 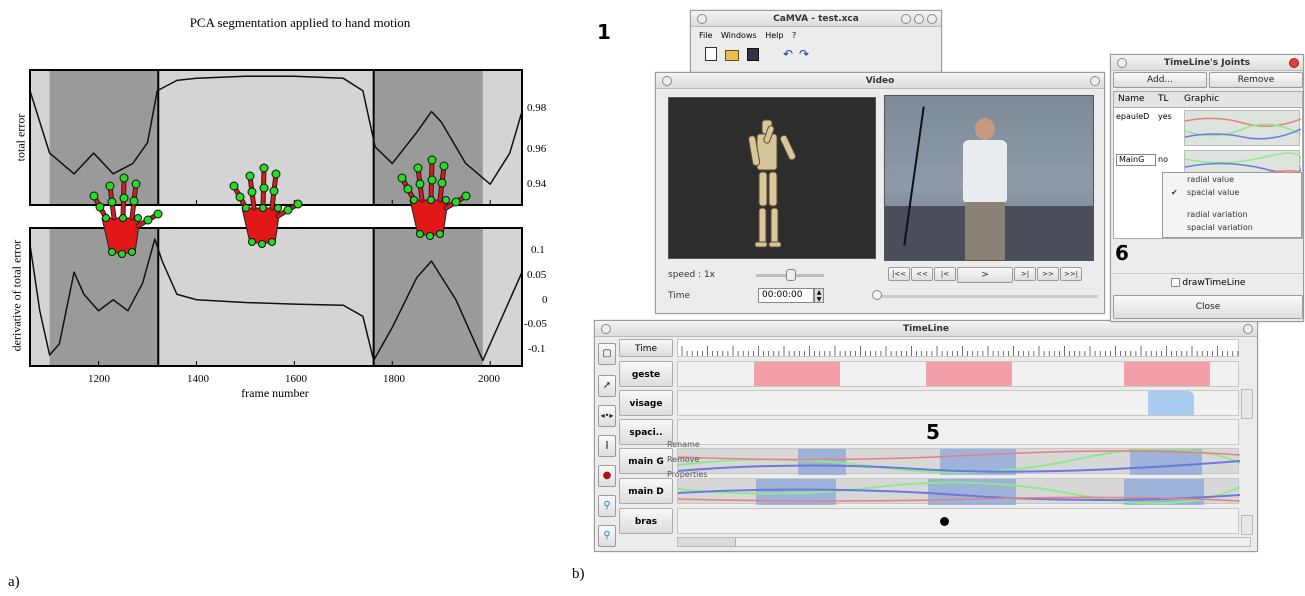 I want to click on time-spinner-icon: ▲ ▼, so click(x=819, y=295).